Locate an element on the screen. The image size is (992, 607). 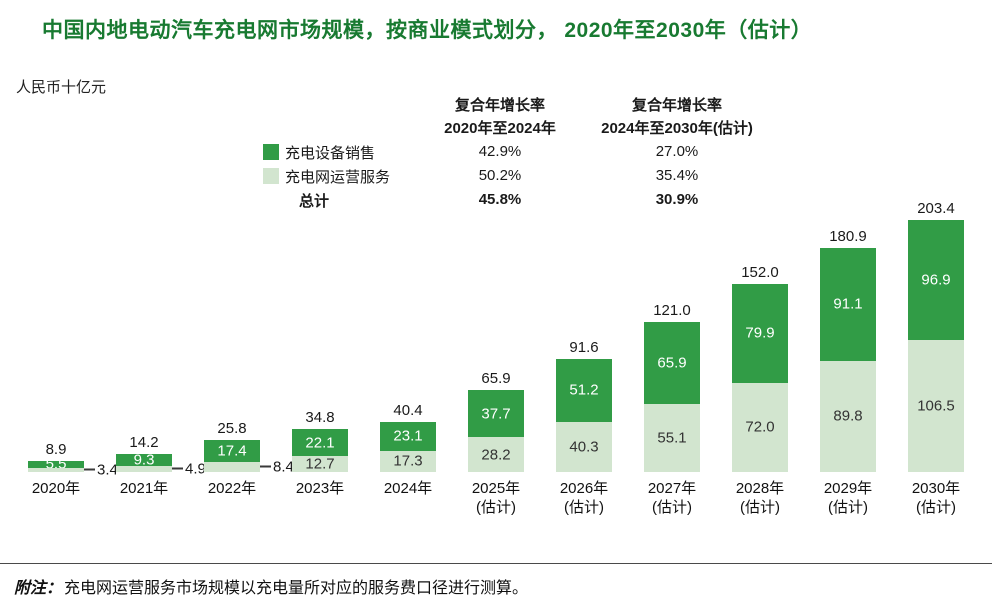
equipment-value-label: 96.9 is located at coordinates (936, 280).